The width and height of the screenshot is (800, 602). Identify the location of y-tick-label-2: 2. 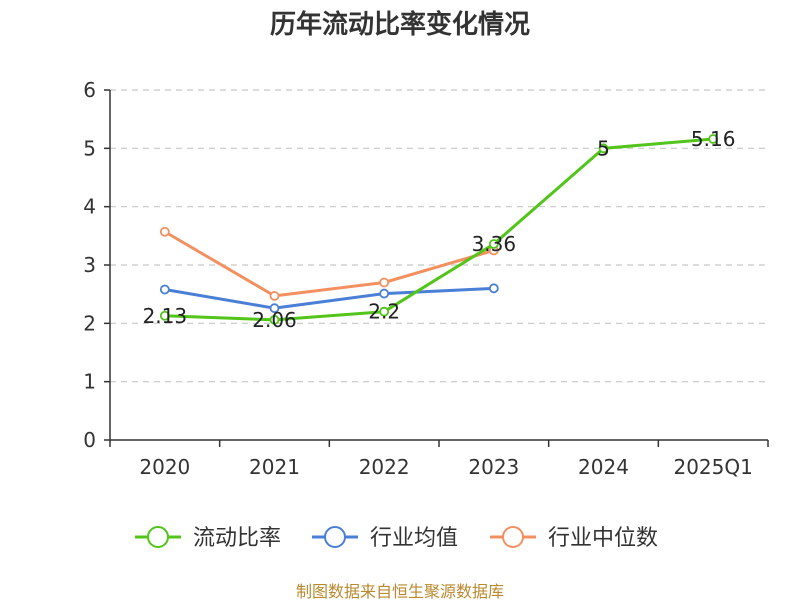
(89, 323).